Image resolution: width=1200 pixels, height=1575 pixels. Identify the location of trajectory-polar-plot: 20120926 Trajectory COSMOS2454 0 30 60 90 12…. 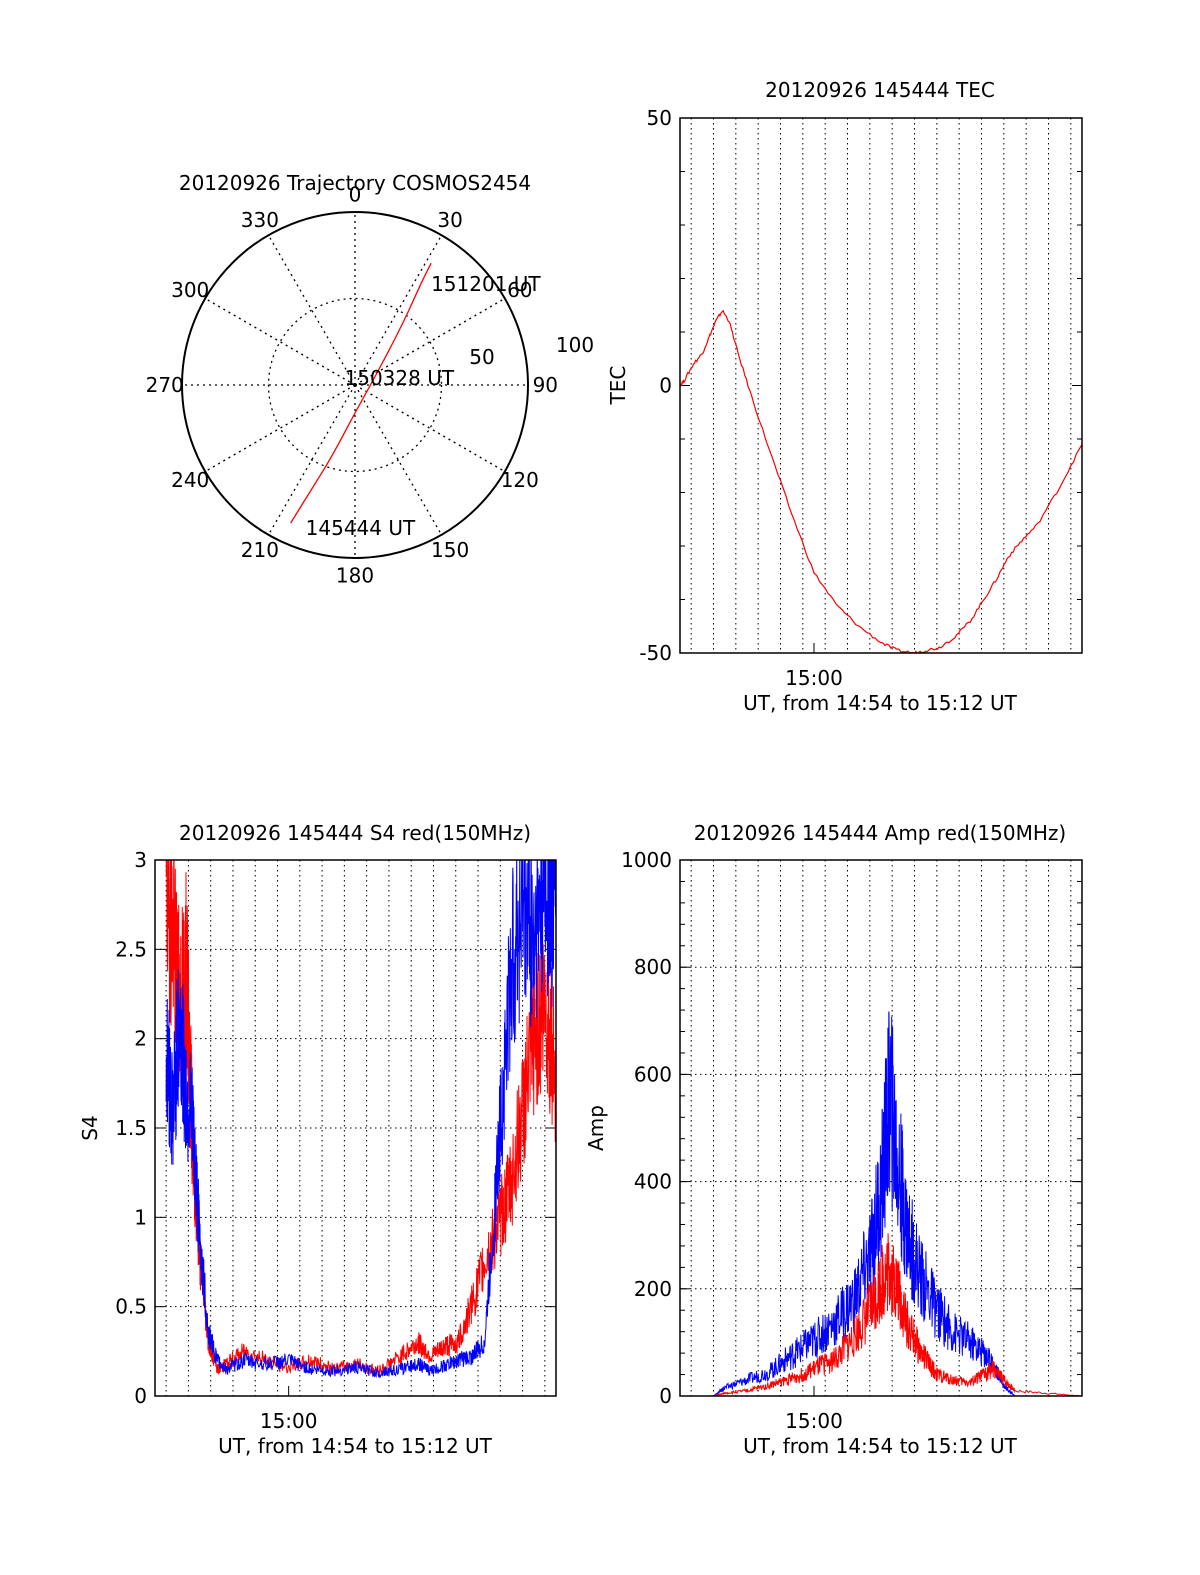
(370, 379).